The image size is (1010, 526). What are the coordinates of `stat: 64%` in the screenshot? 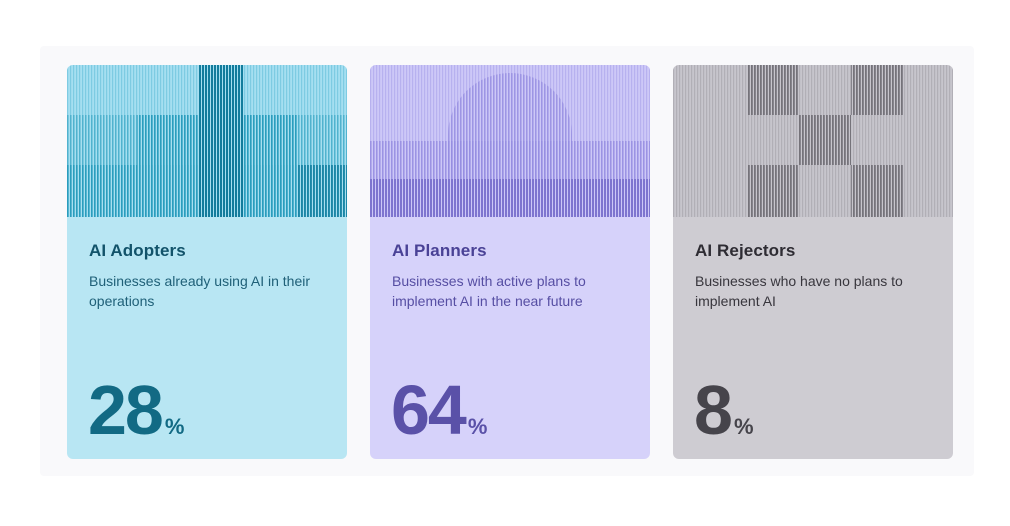 It's located at (439, 410).